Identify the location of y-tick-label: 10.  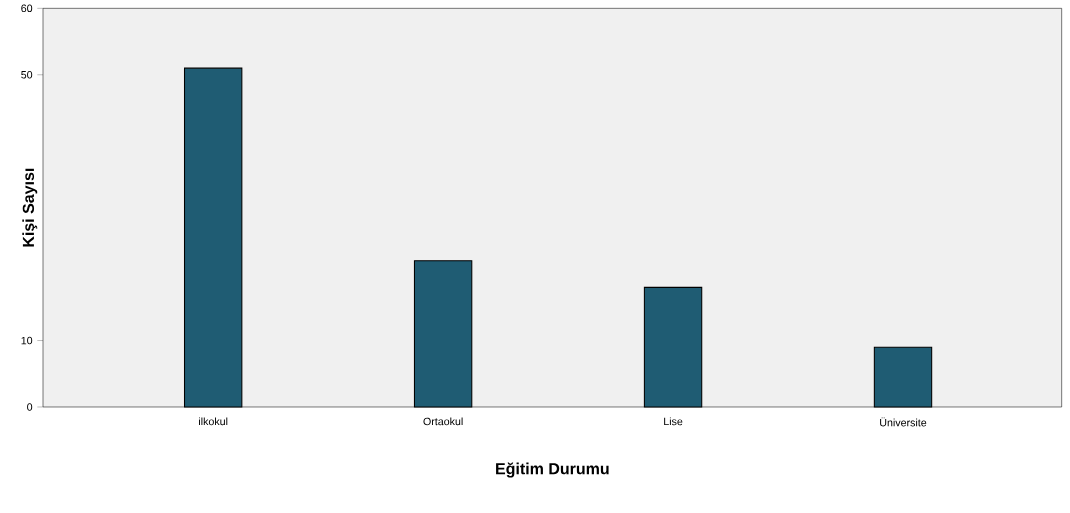
(27, 340).